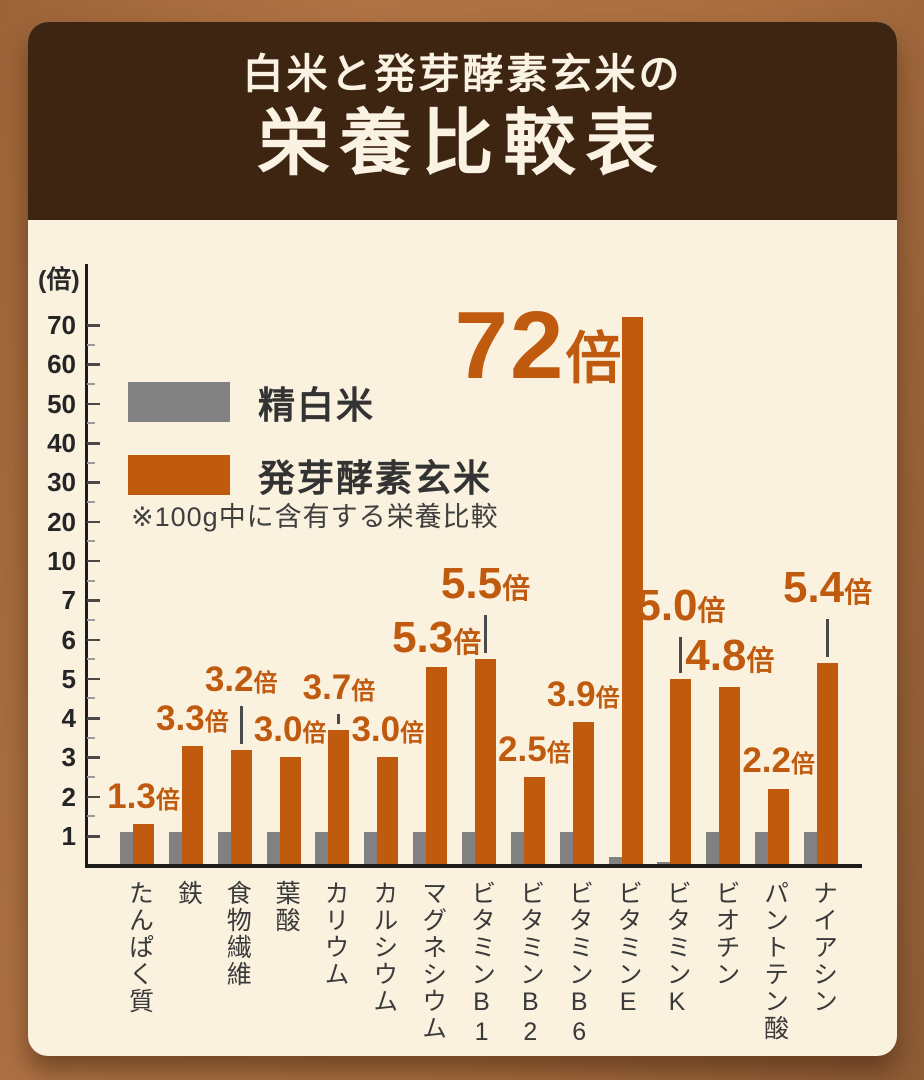 This screenshot has width=924, height=1080. Describe the element at coordinates (375, 478) in the screenshot. I see `legend-label-brown-rice: 発芽酵素玄米` at that location.